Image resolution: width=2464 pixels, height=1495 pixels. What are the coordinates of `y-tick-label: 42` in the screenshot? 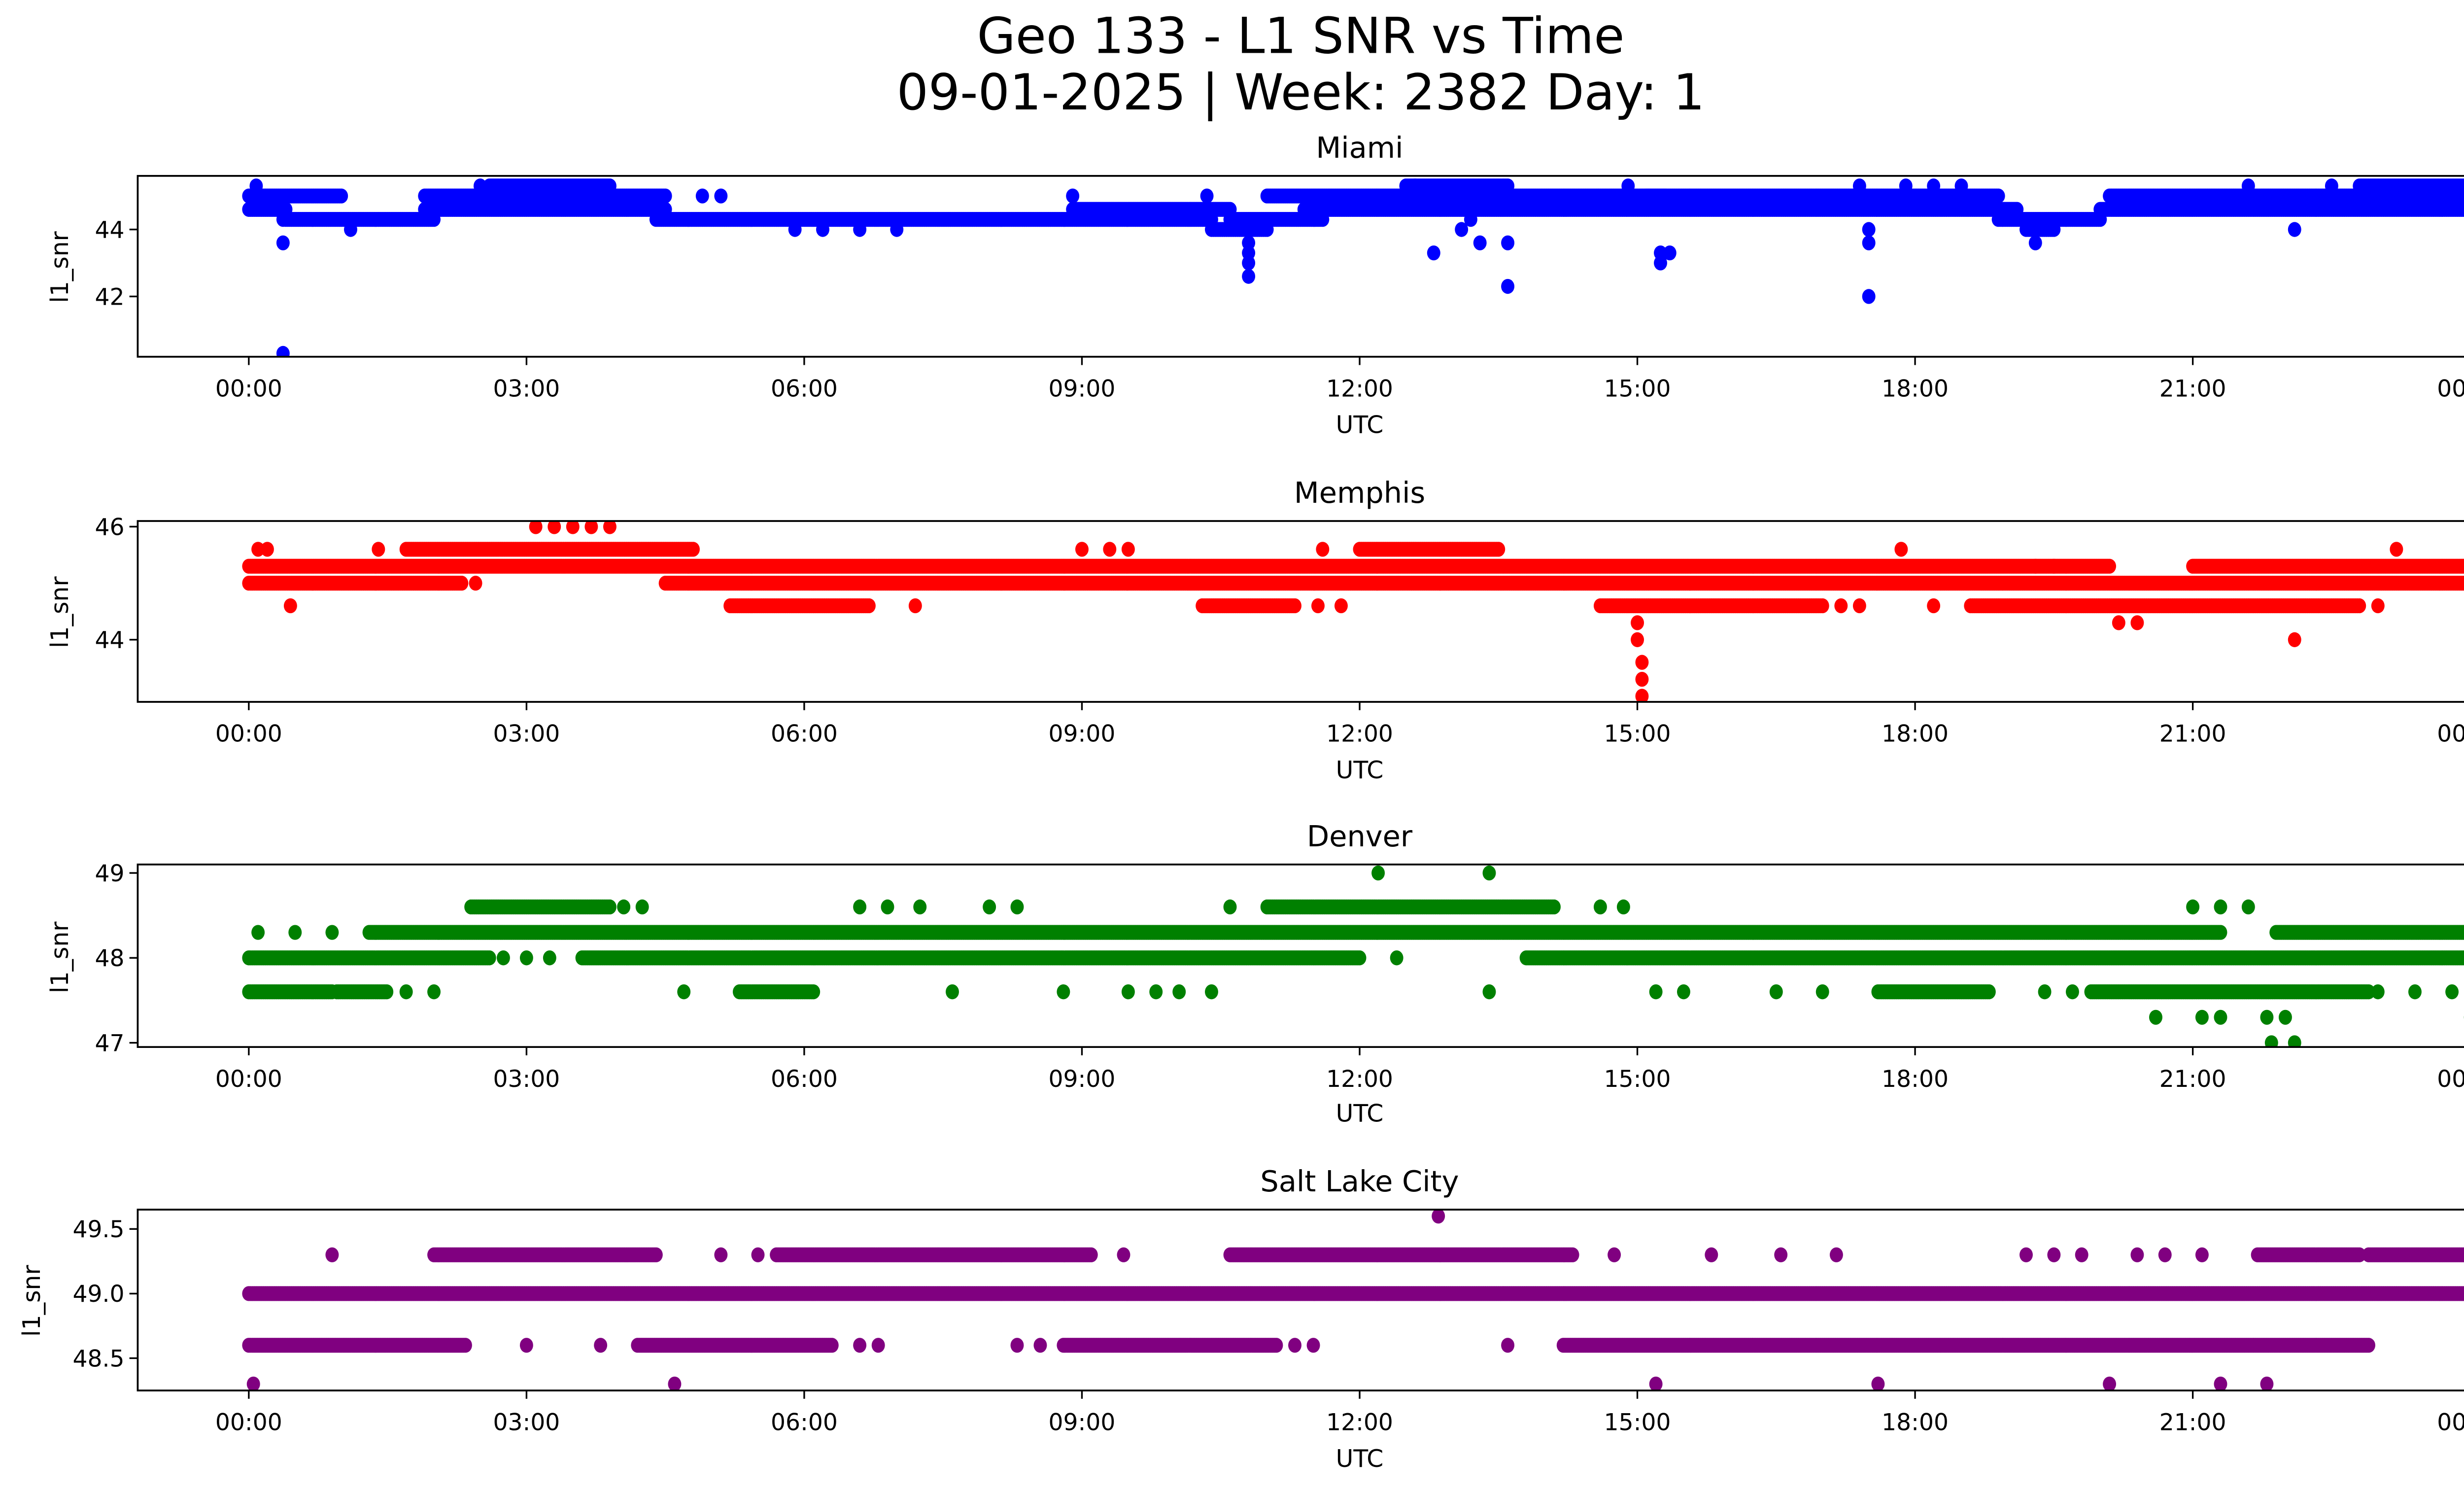 It's located at (110, 297).